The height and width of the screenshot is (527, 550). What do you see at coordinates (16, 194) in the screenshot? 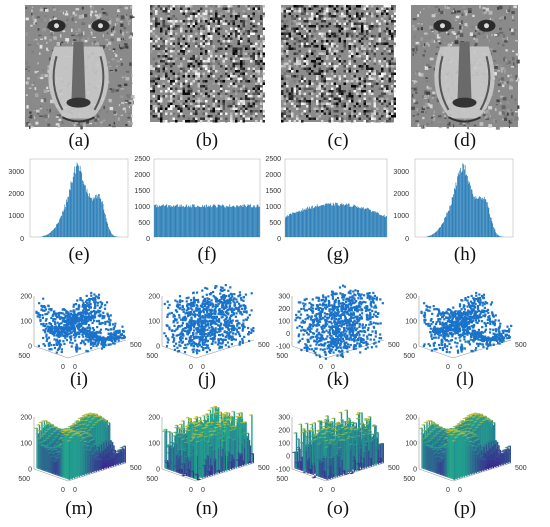
I see `ytick-label: 2000` at bounding box center [16, 194].